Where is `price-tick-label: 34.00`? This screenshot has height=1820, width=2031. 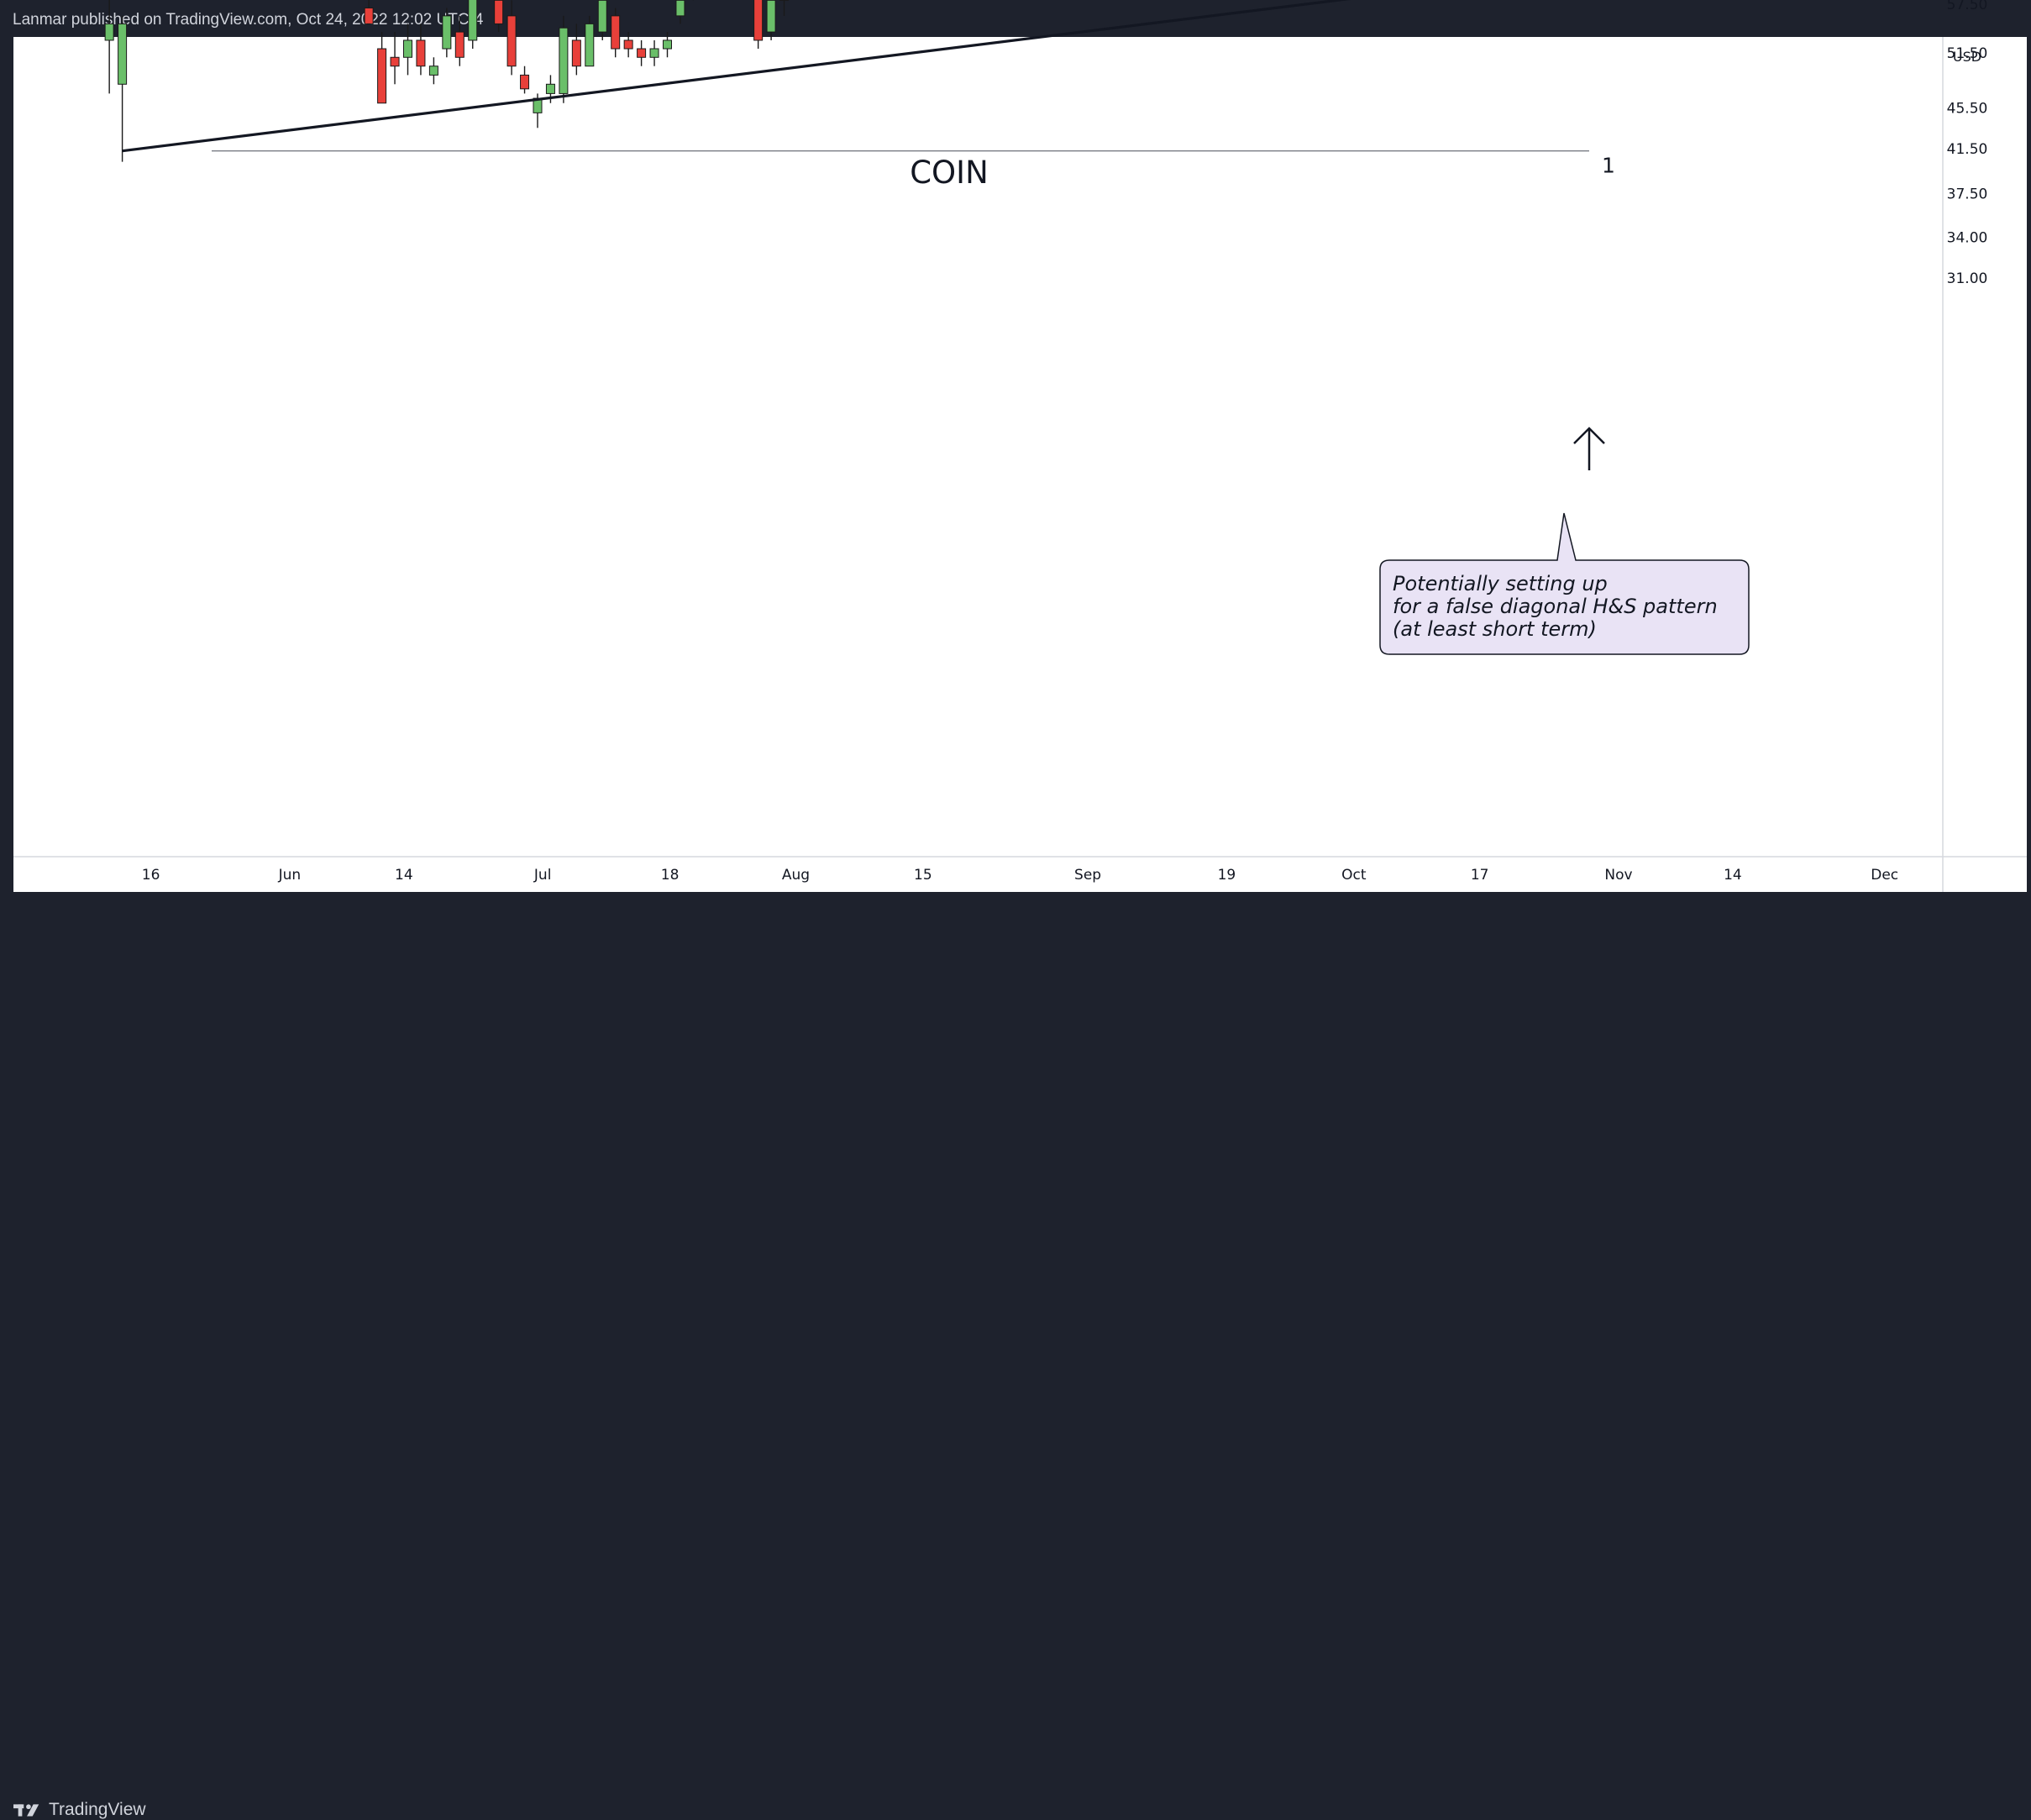
price-tick-label: 34.00 is located at coordinates (1967, 237).